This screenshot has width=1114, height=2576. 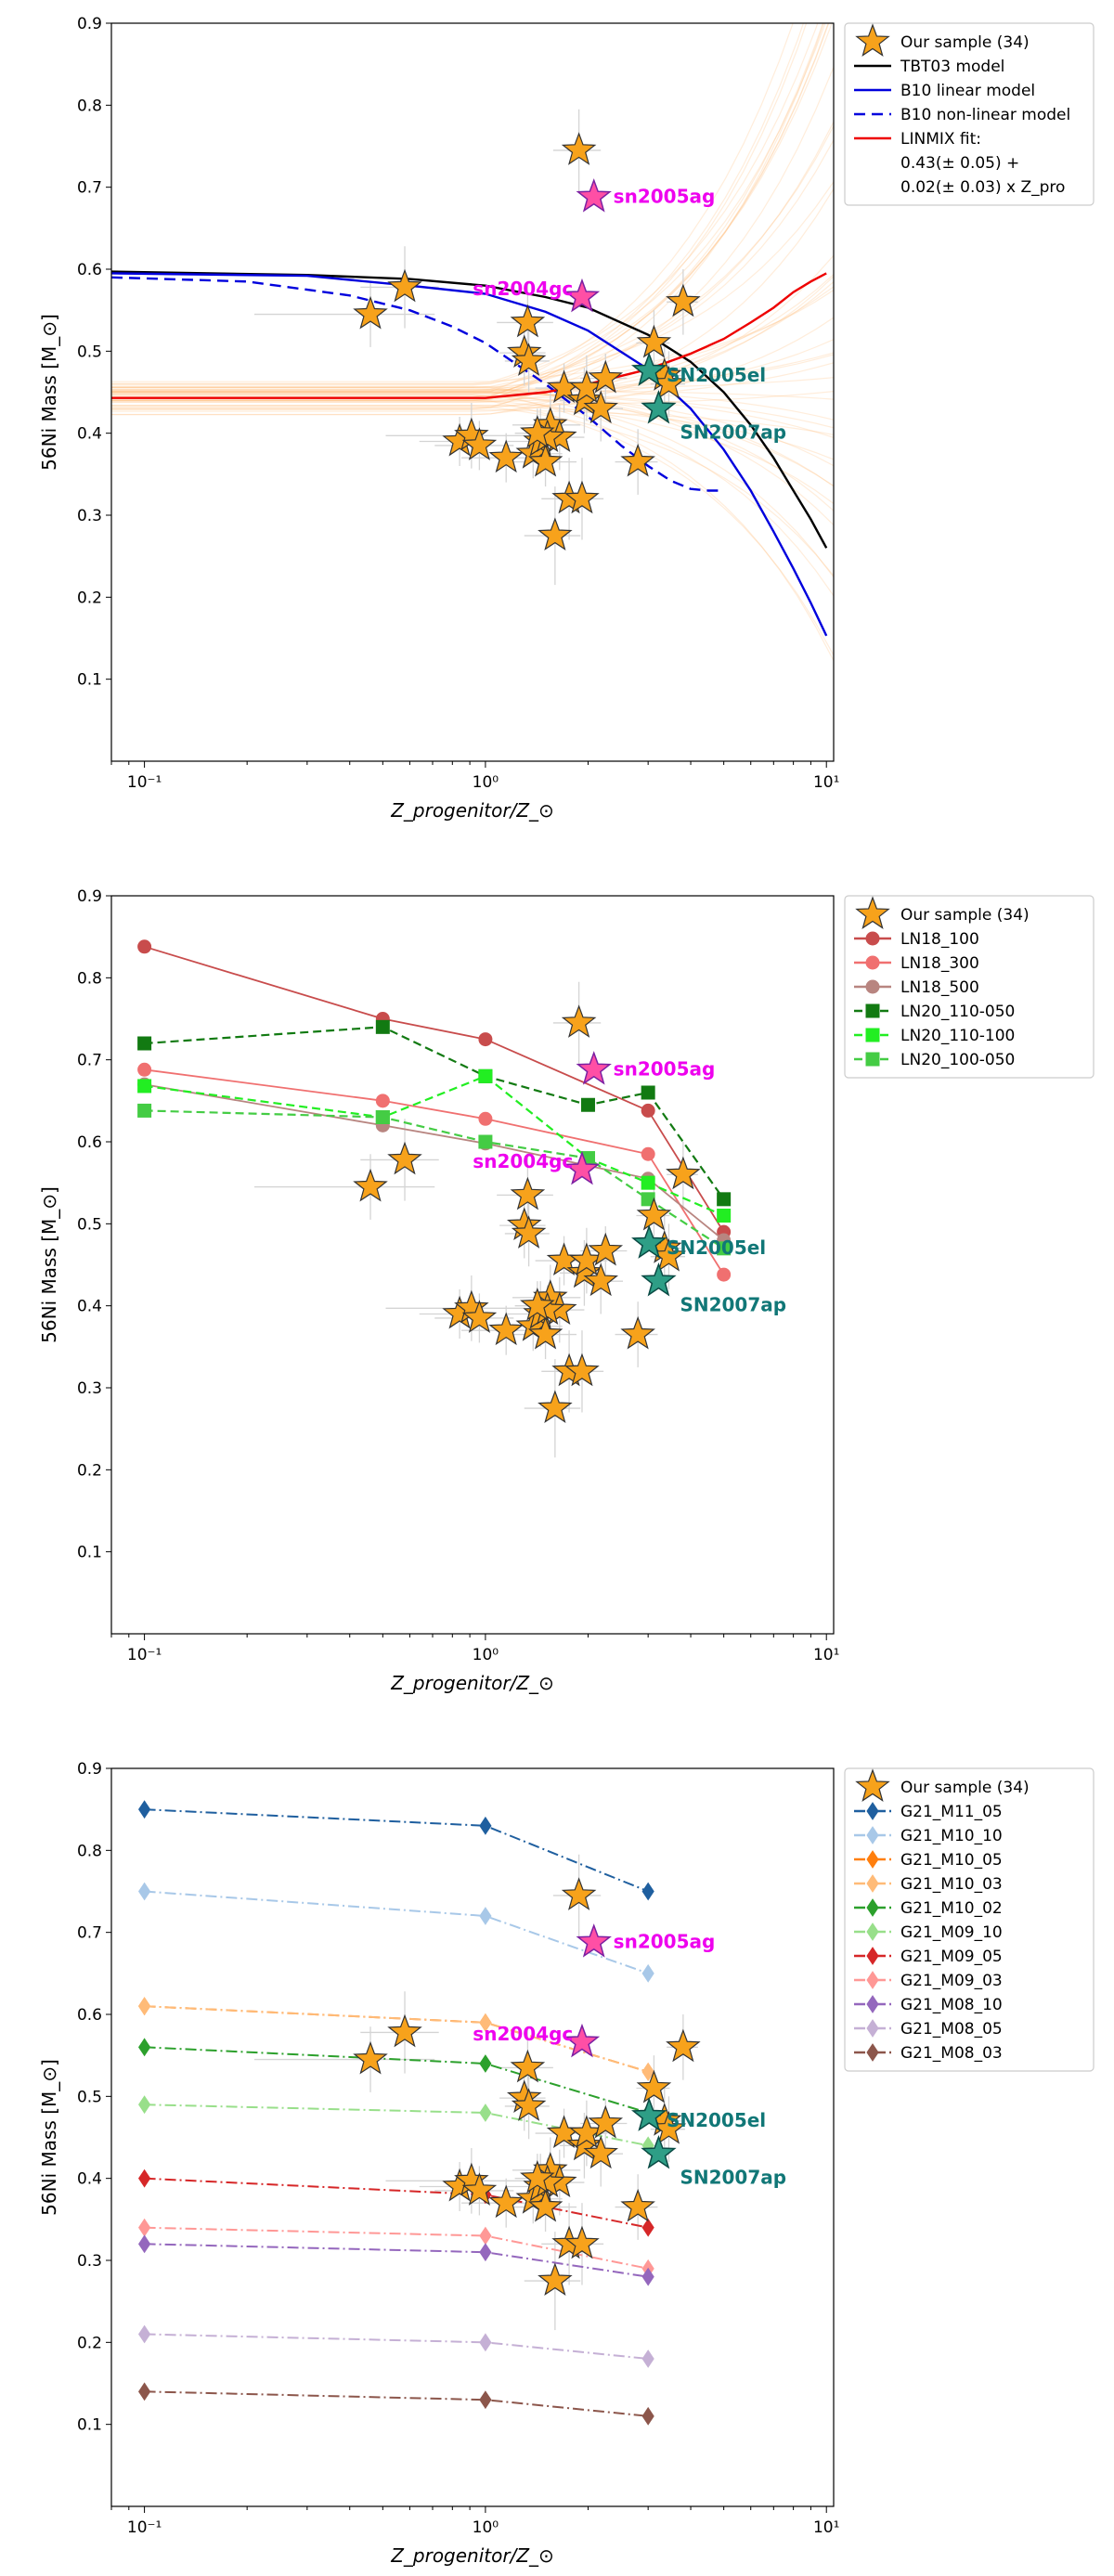 What do you see at coordinates (89, 516) in the screenshot?
I see `y-tick-label: 0.3` at bounding box center [89, 516].